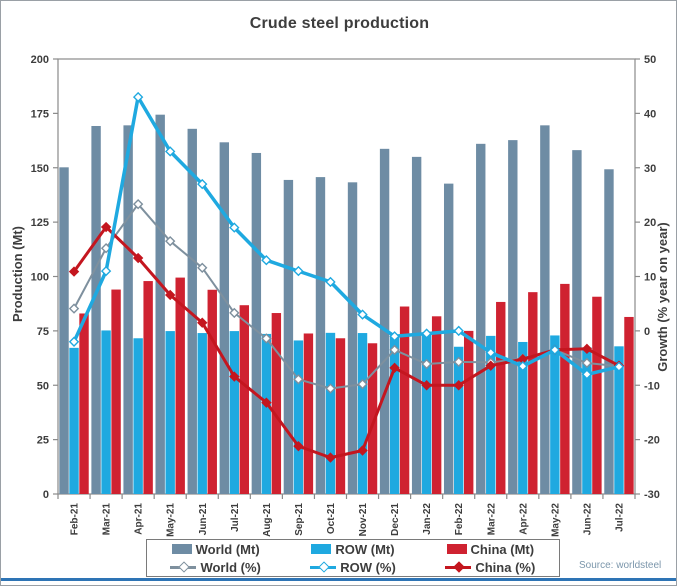 The image size is (677, 586). What do you see at coordinates (75, 519) in the screenshot?
I see `x-axis-month-label: Feb-21` at bounding box center [75, 519].